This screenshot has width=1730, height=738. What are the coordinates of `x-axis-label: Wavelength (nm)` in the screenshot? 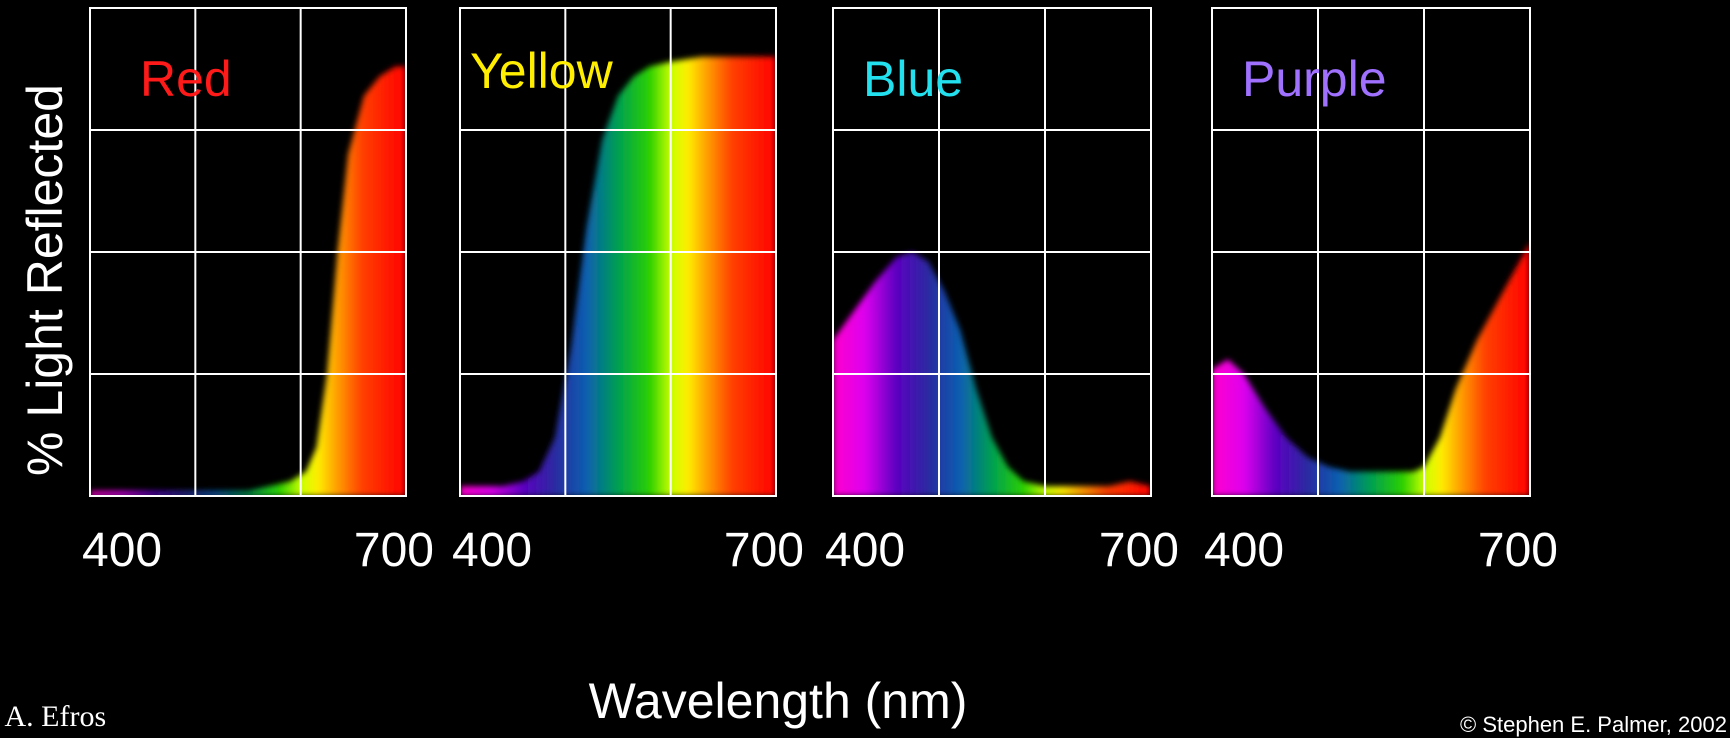 It's located at (778, 701).